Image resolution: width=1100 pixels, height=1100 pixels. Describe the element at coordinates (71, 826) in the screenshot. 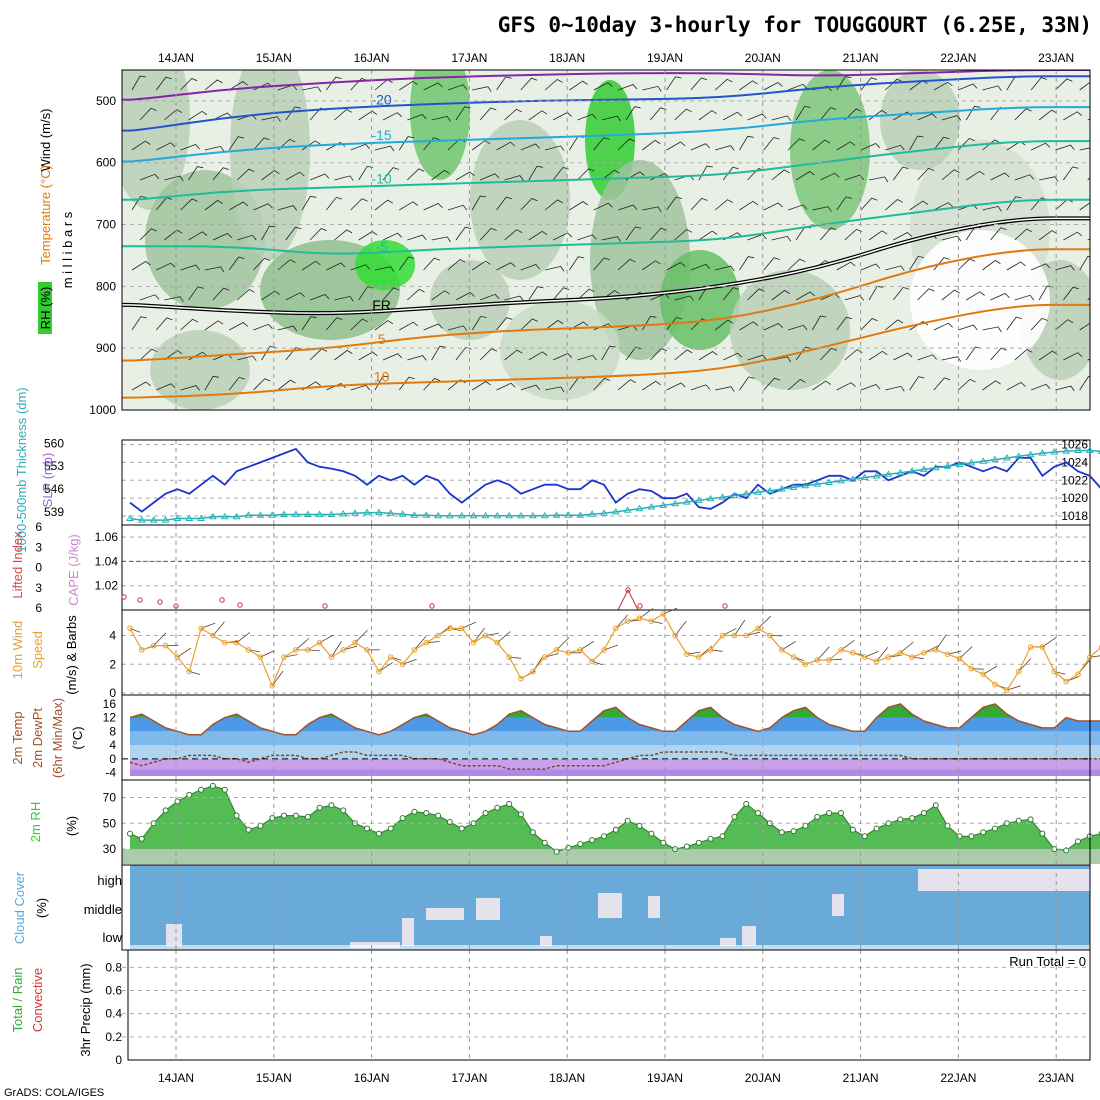

I see `rh-units-label: (%)` at that location.